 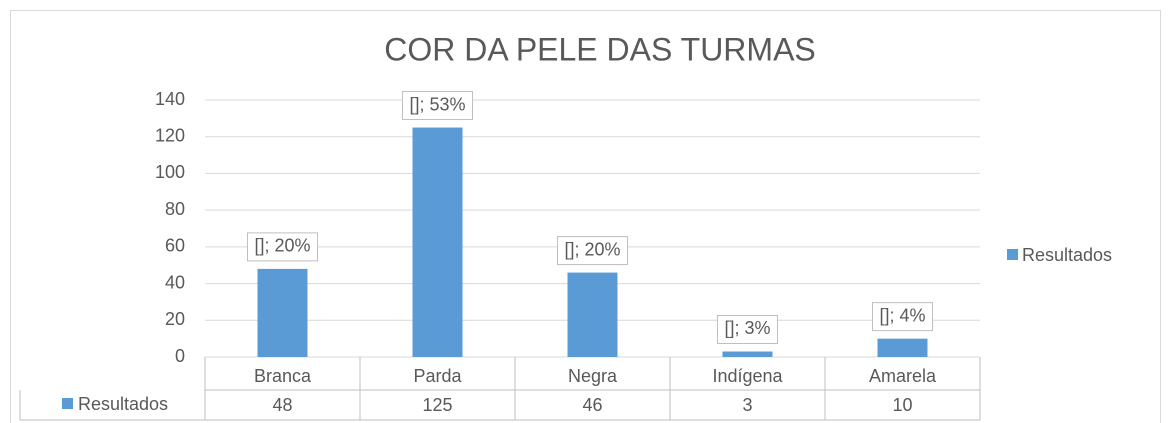 What do you see at coordinates (282, 405) in the screenshot?
I see `table-value: 48` at bounding box center [282, 405].